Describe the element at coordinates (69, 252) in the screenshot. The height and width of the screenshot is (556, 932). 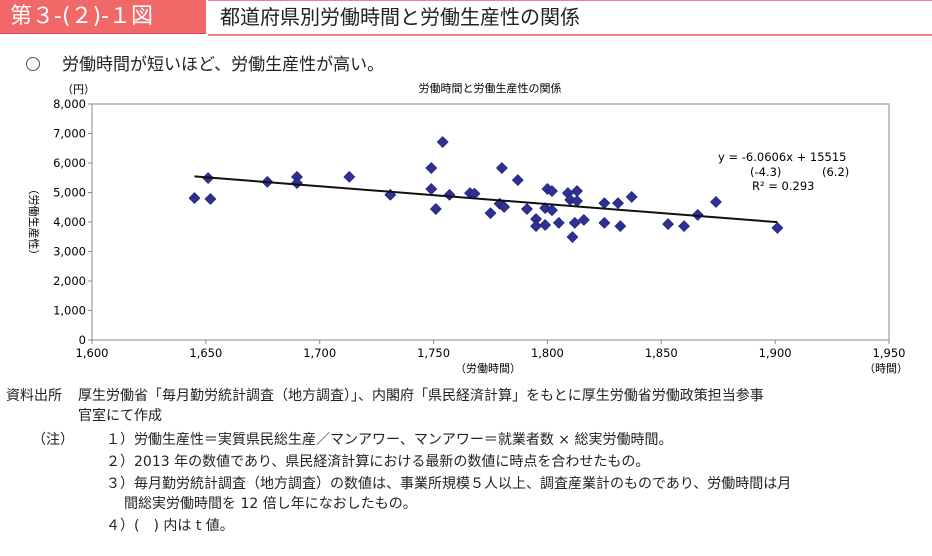
I see `y-tick-label: 3,000` at that location.